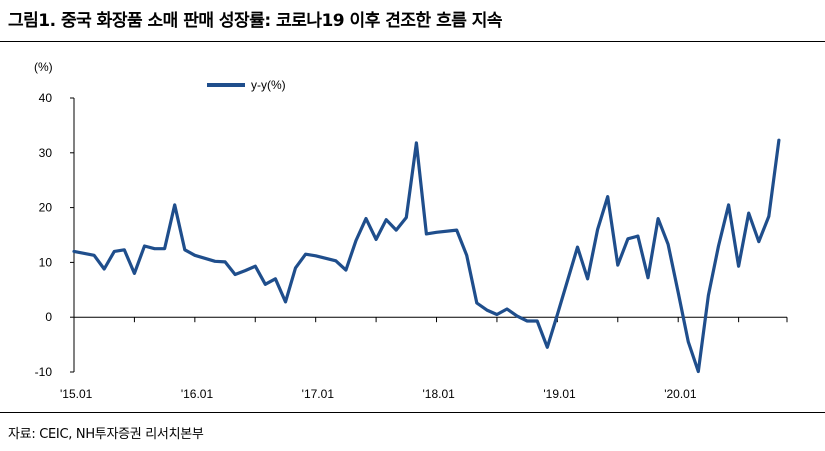 The width and height of the screenshot is (825, 451). What do you see at coordinates (412, 412) in the screenshot?
I see `footer-divider` at bounding box center [412, 412].